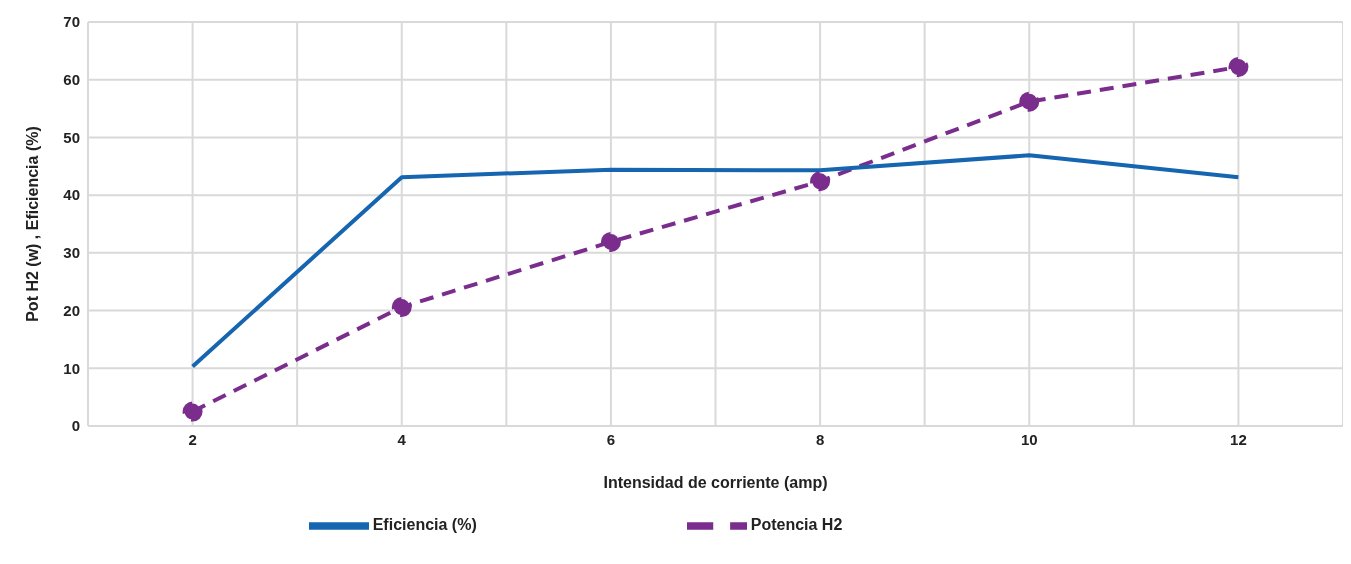  I want to click on y-tick-label: 40, so click(71, 195).